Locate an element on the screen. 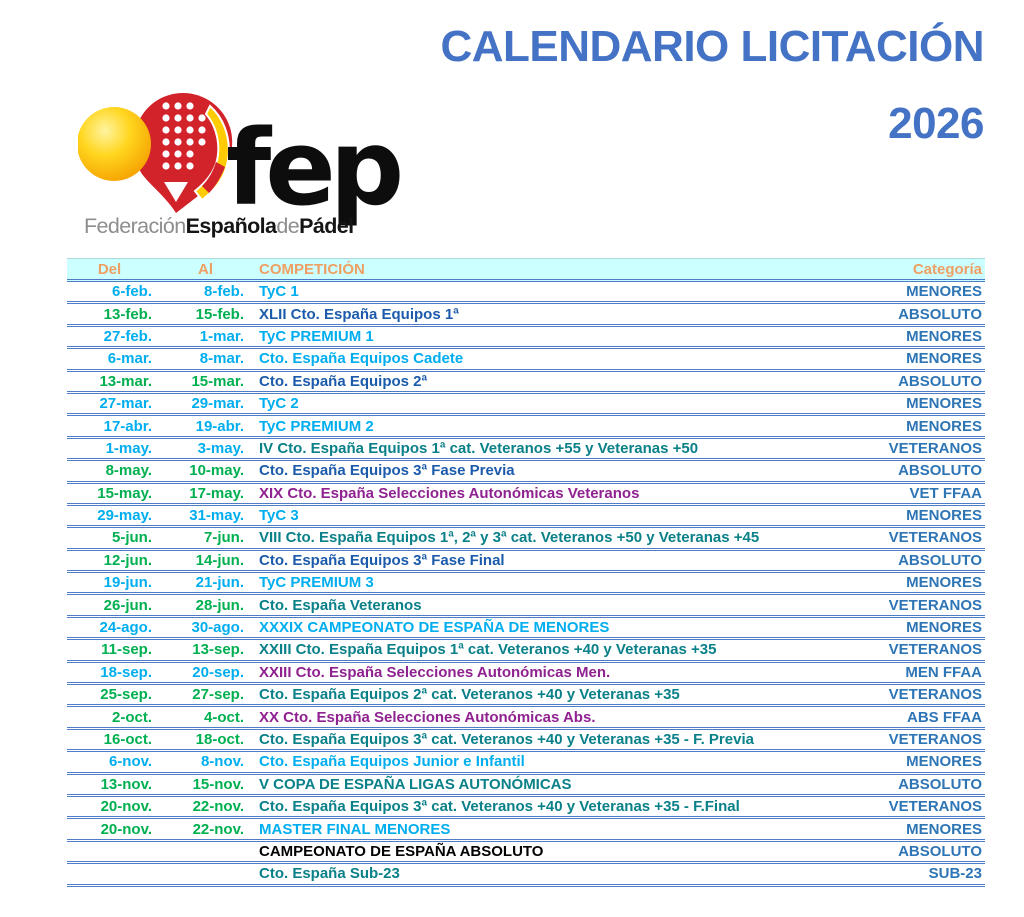  cell-date-from: 13-nov. is located at coordinates (126, 784).